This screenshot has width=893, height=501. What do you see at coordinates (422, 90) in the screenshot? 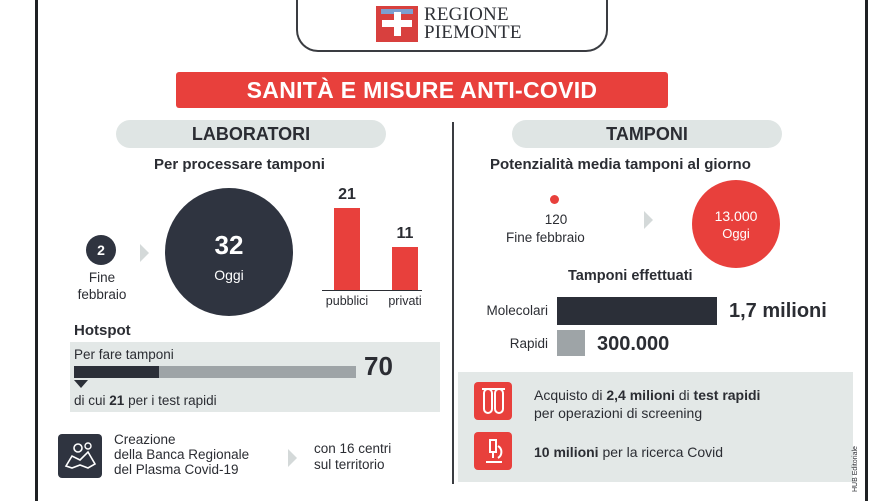
I see `page-title: SANITÀ E MISURE ANTI-COVID` at bounding box center [422, 90].